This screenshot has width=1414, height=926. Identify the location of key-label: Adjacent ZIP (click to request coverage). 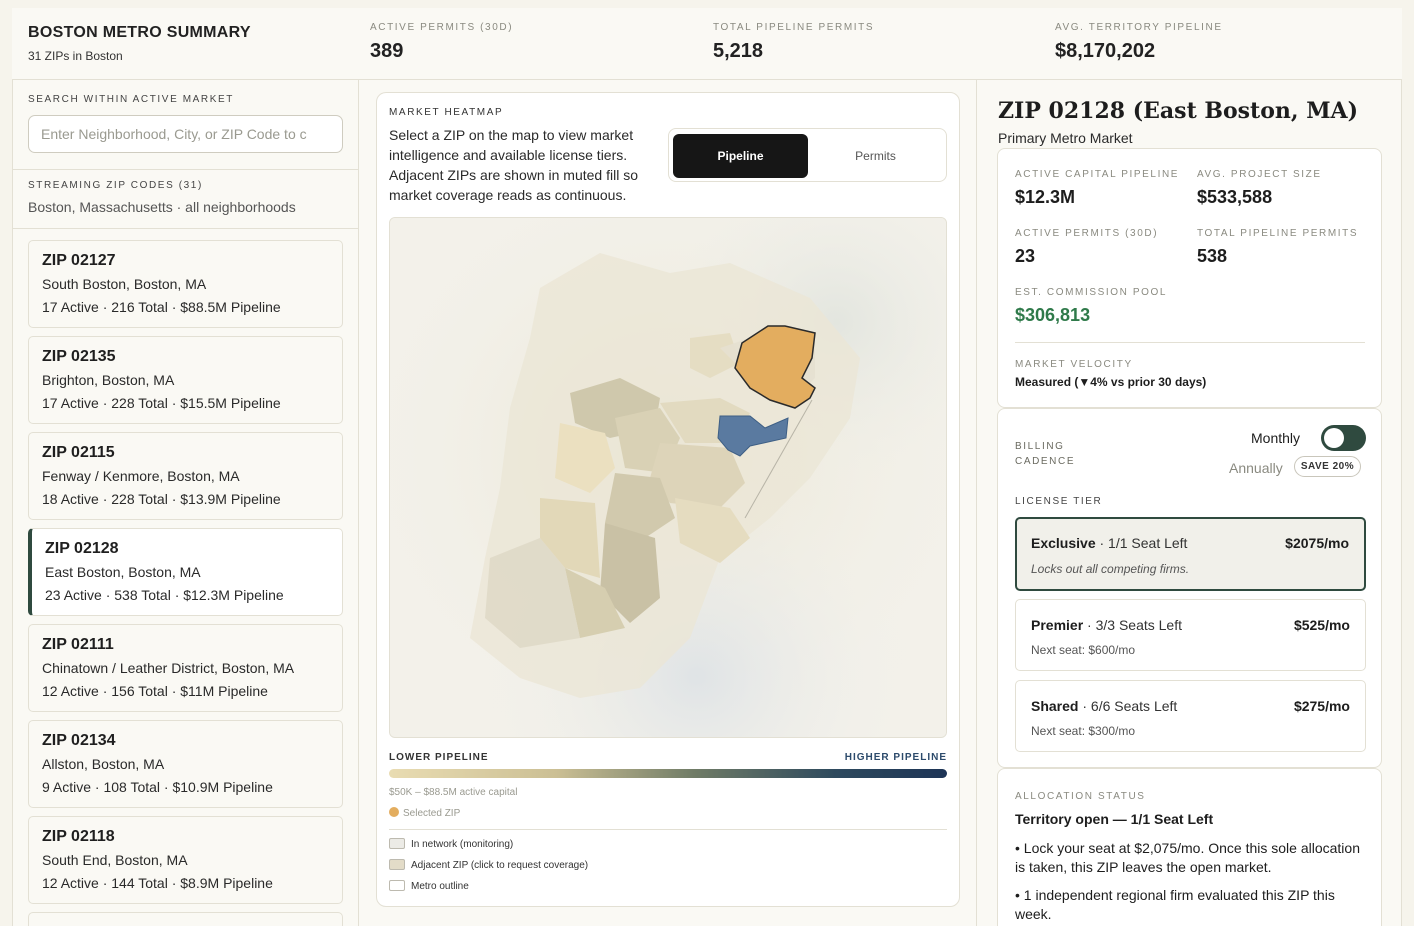
(500, 865).